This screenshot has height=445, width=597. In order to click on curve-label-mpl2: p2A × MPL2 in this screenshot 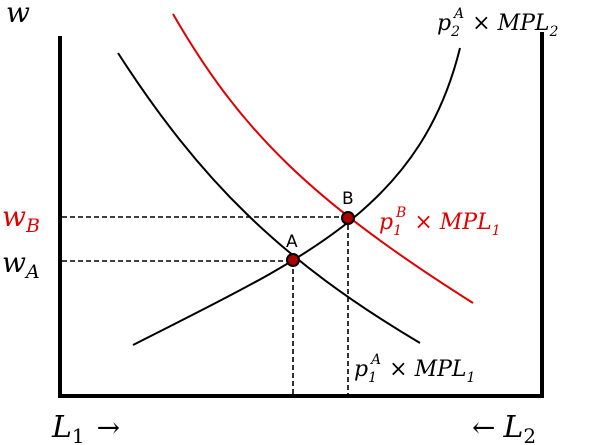, I will do `click(498, 23)`.